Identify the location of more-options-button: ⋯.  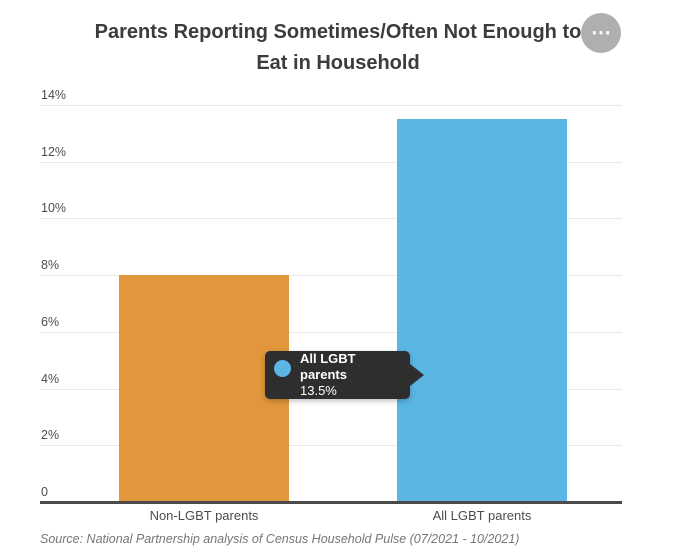
(601, 33).